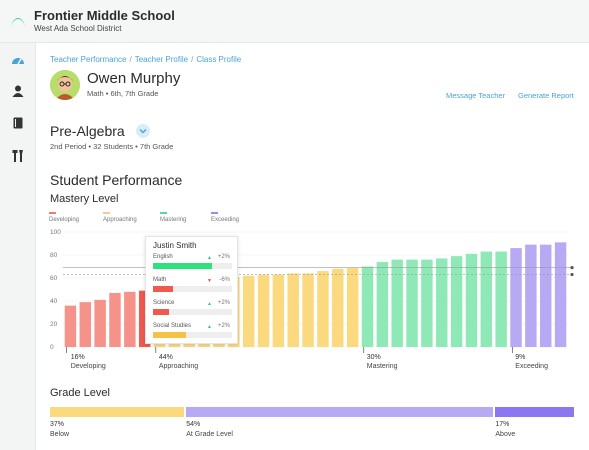  I want to click on user-icon, so click(18, 91).